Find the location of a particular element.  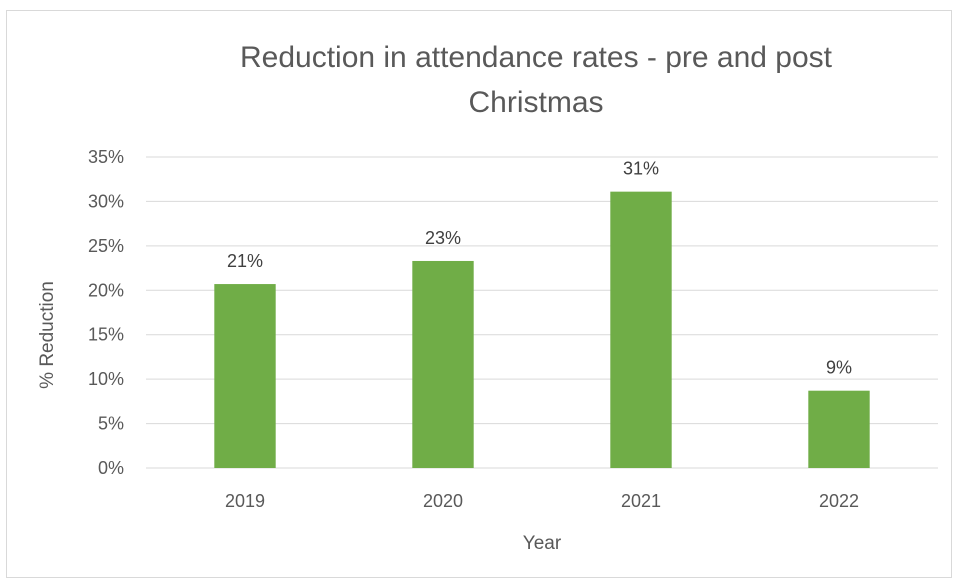

y-tick-label: 30% is located at coordinates (106, 201).